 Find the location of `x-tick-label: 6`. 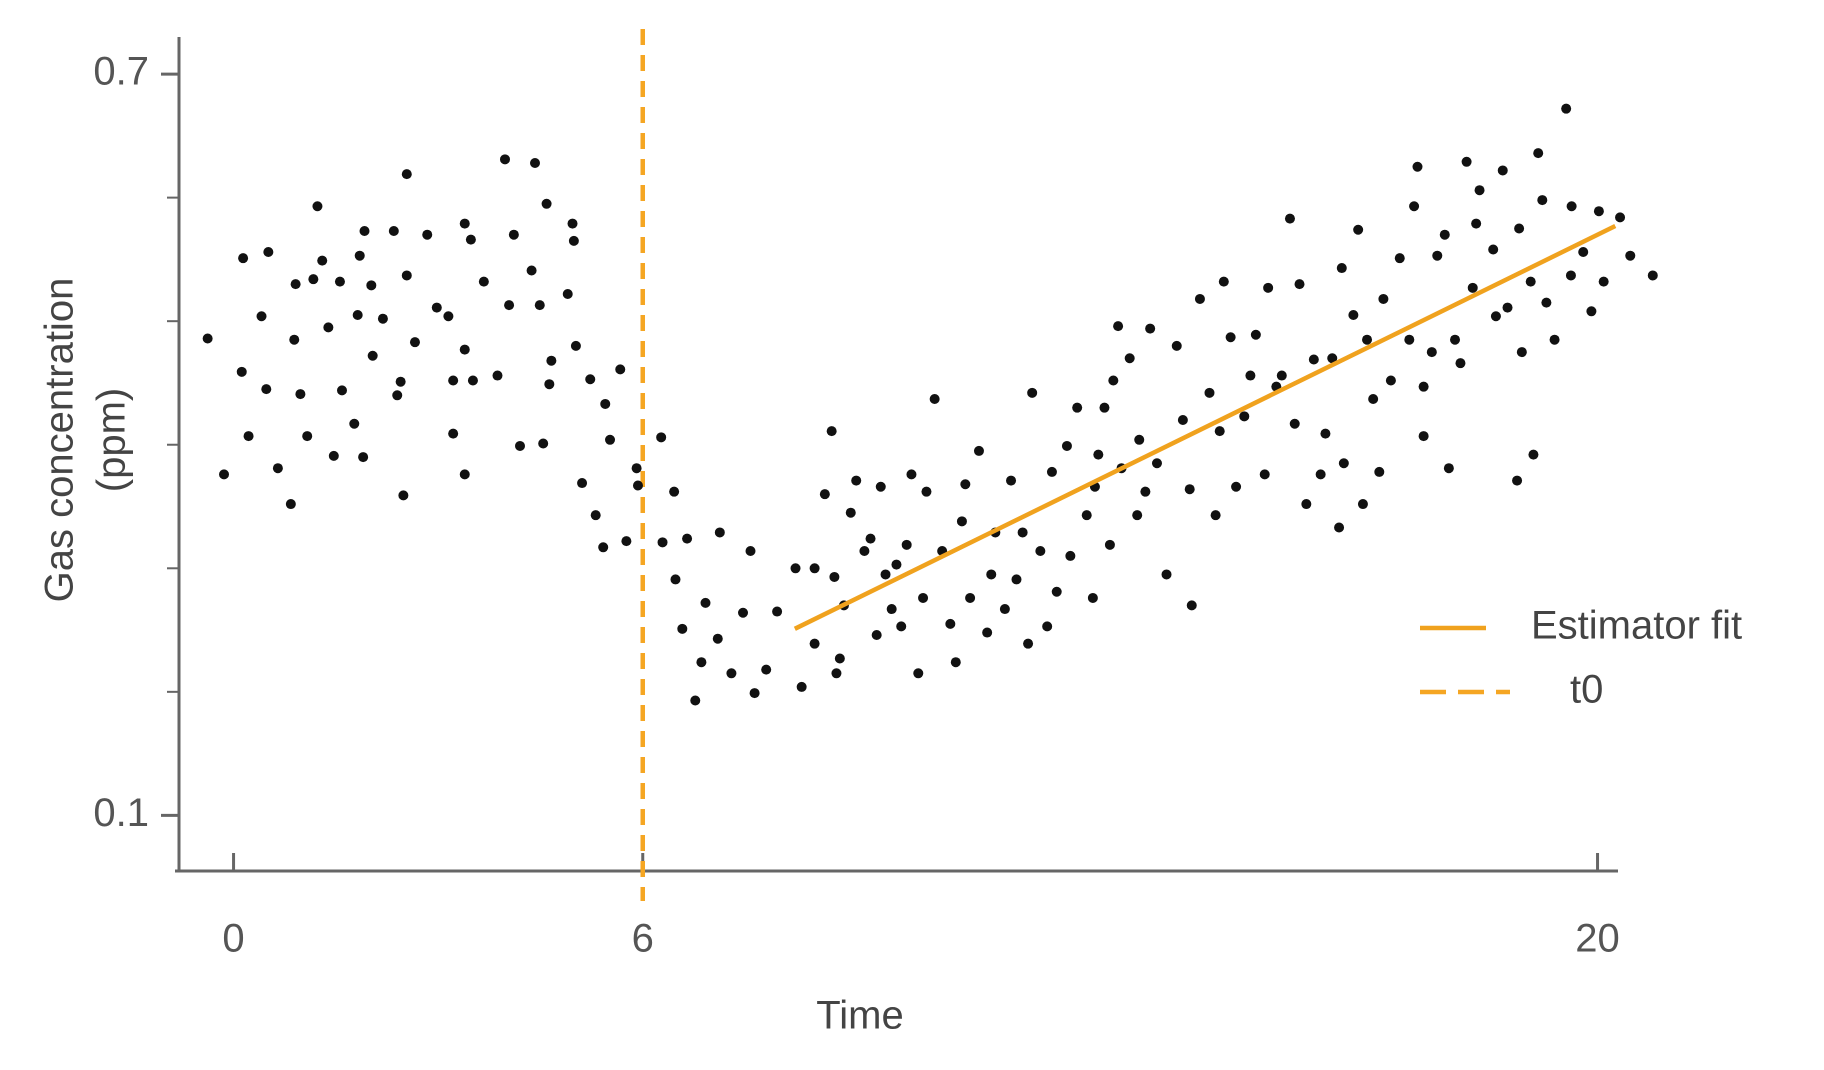

x-tick-label: 6 is located at coordinates (643, 939).